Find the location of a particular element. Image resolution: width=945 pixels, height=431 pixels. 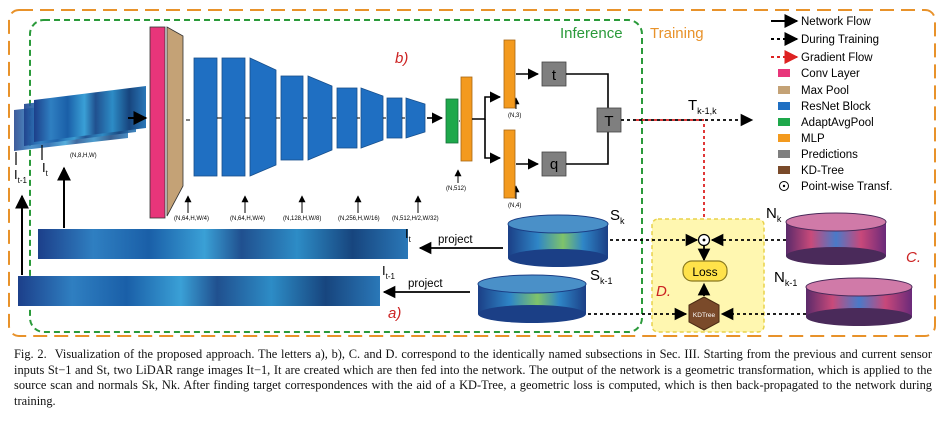

scan-n-k-minus-1-label: Nk-1 is located at coordinates (785, 278).